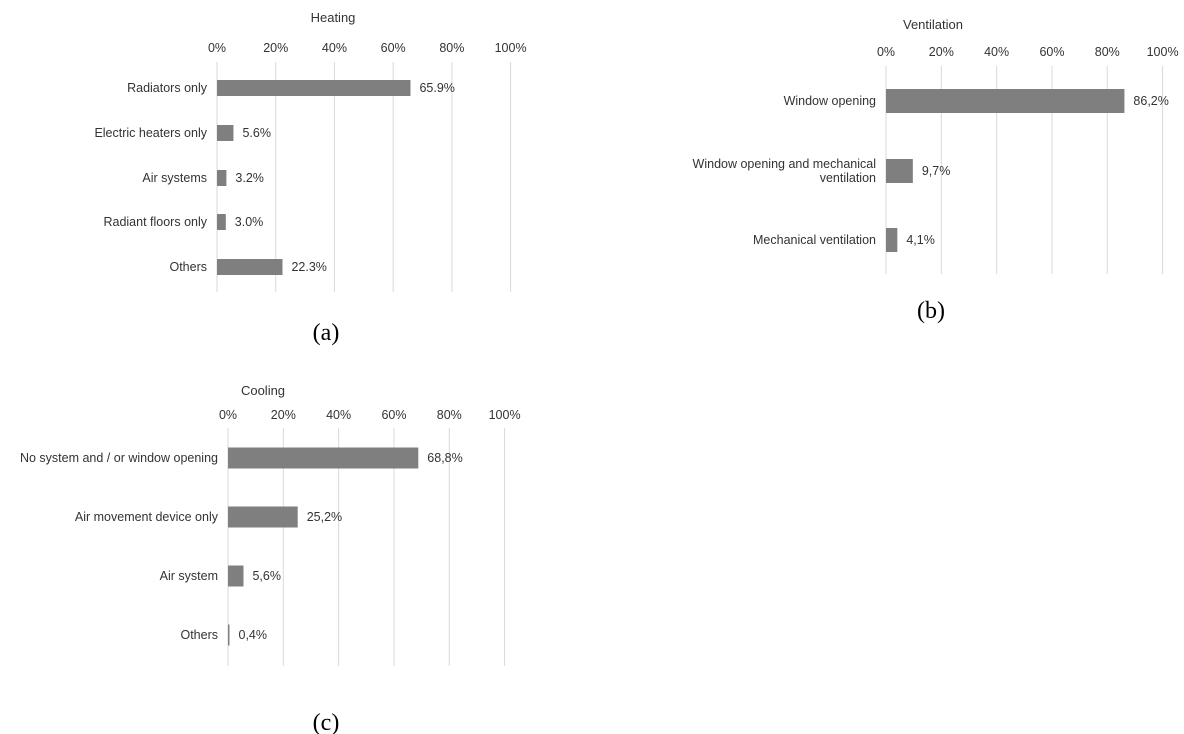  I want to click on cooling-category-label: Others, so click(199, 635).